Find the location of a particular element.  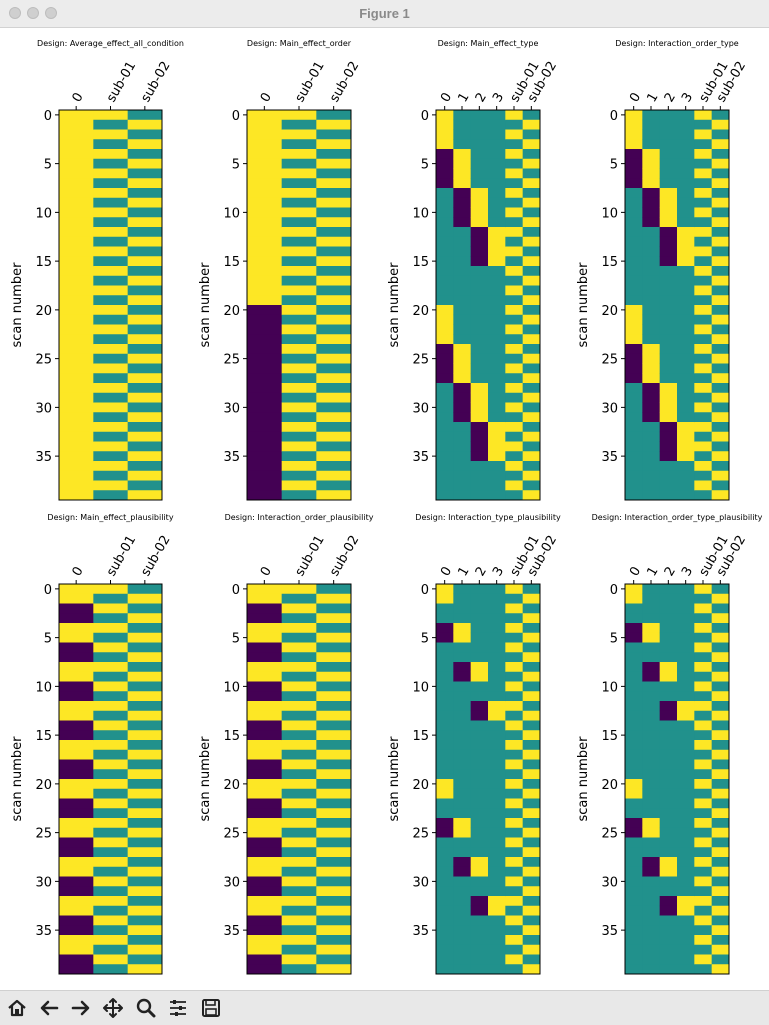

panel-title: Design: Interaction_order_plausibility is located at coordinates (299, 517).